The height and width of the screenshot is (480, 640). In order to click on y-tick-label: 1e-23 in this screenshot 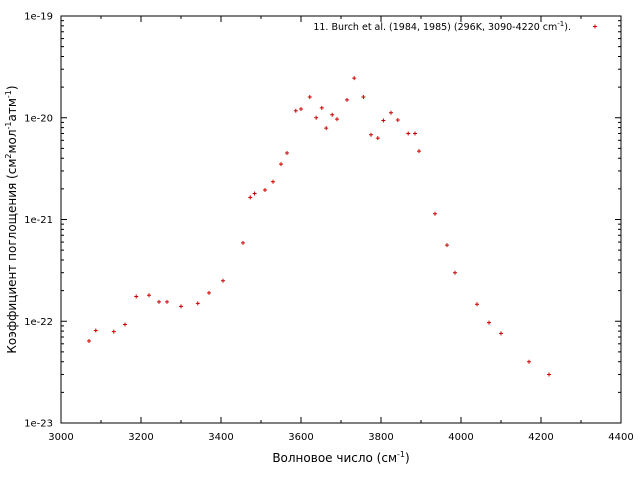, I will do `click(38, 424)`.